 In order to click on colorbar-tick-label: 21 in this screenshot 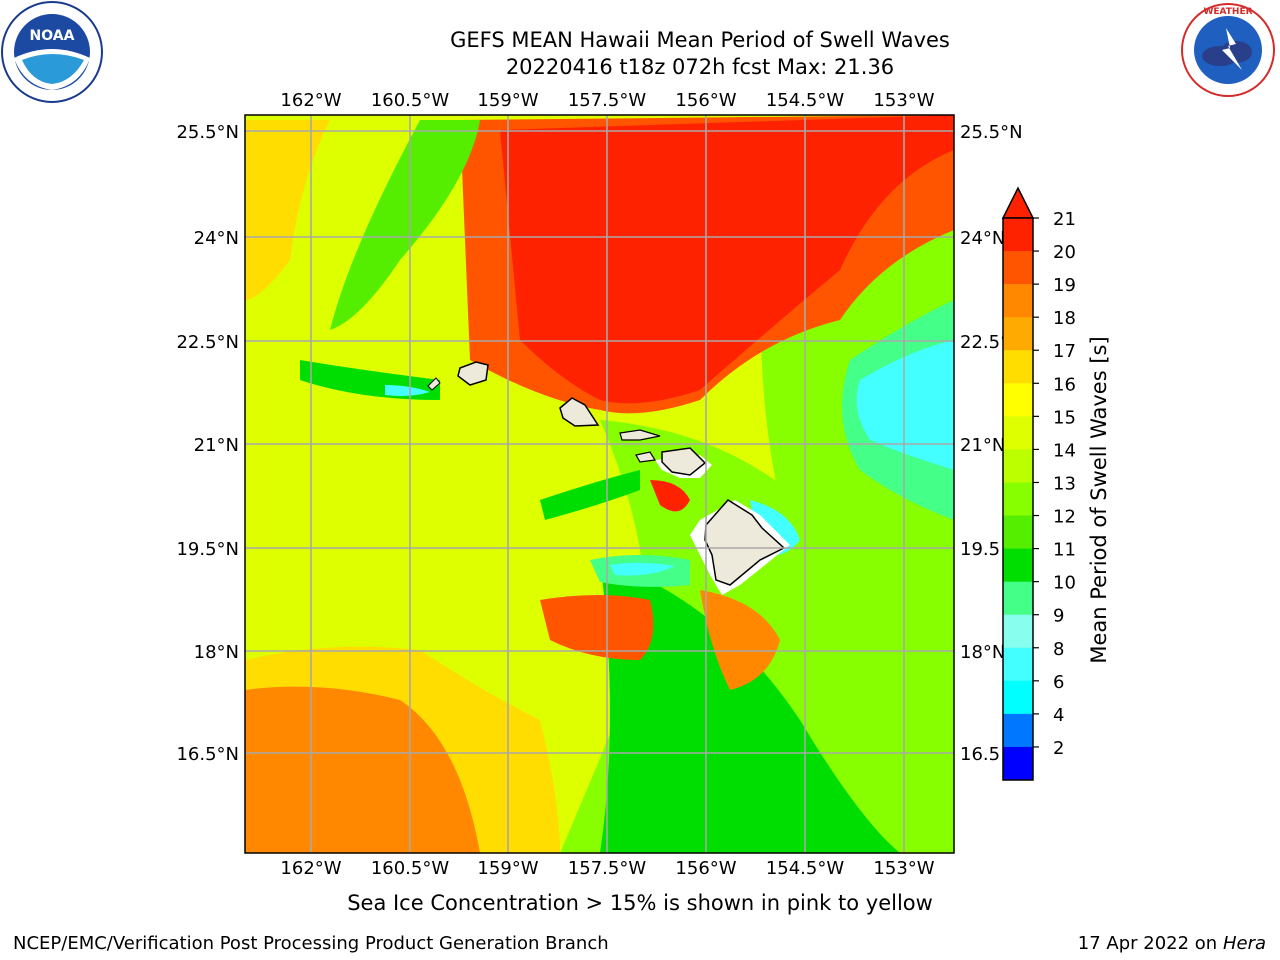, I will do `click(1064, 219)`.